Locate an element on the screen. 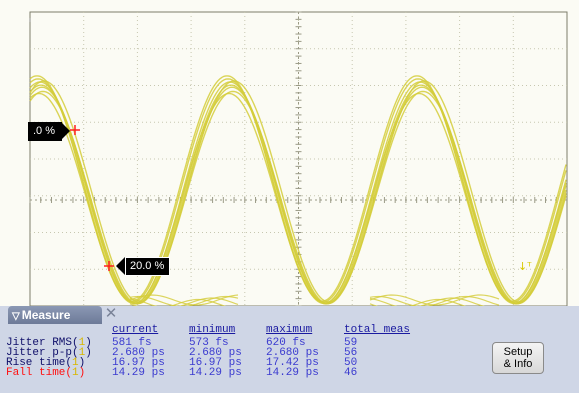 Image resolution: width=579 pixels, height=393 pixels. measurement-maximum: 17.42 ps is located at coordinates (292, 363).